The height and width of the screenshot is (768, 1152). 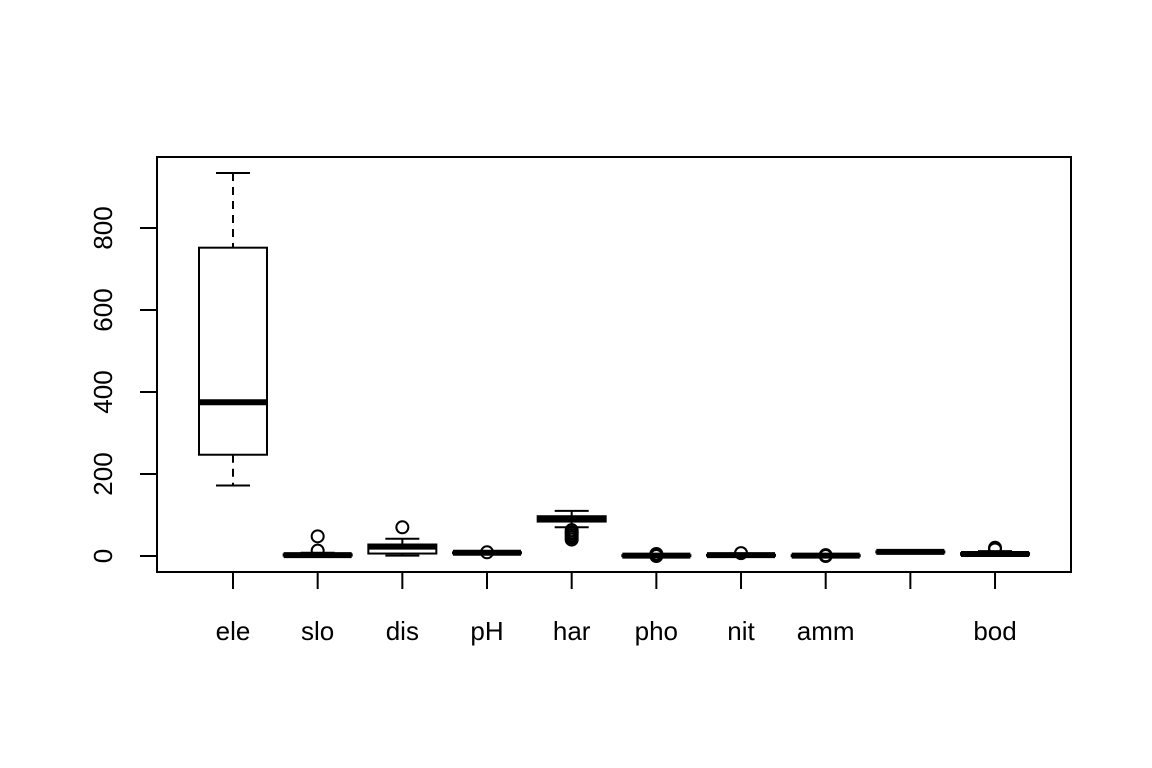 I want to click on box-dis, so click(x=402, y=538).